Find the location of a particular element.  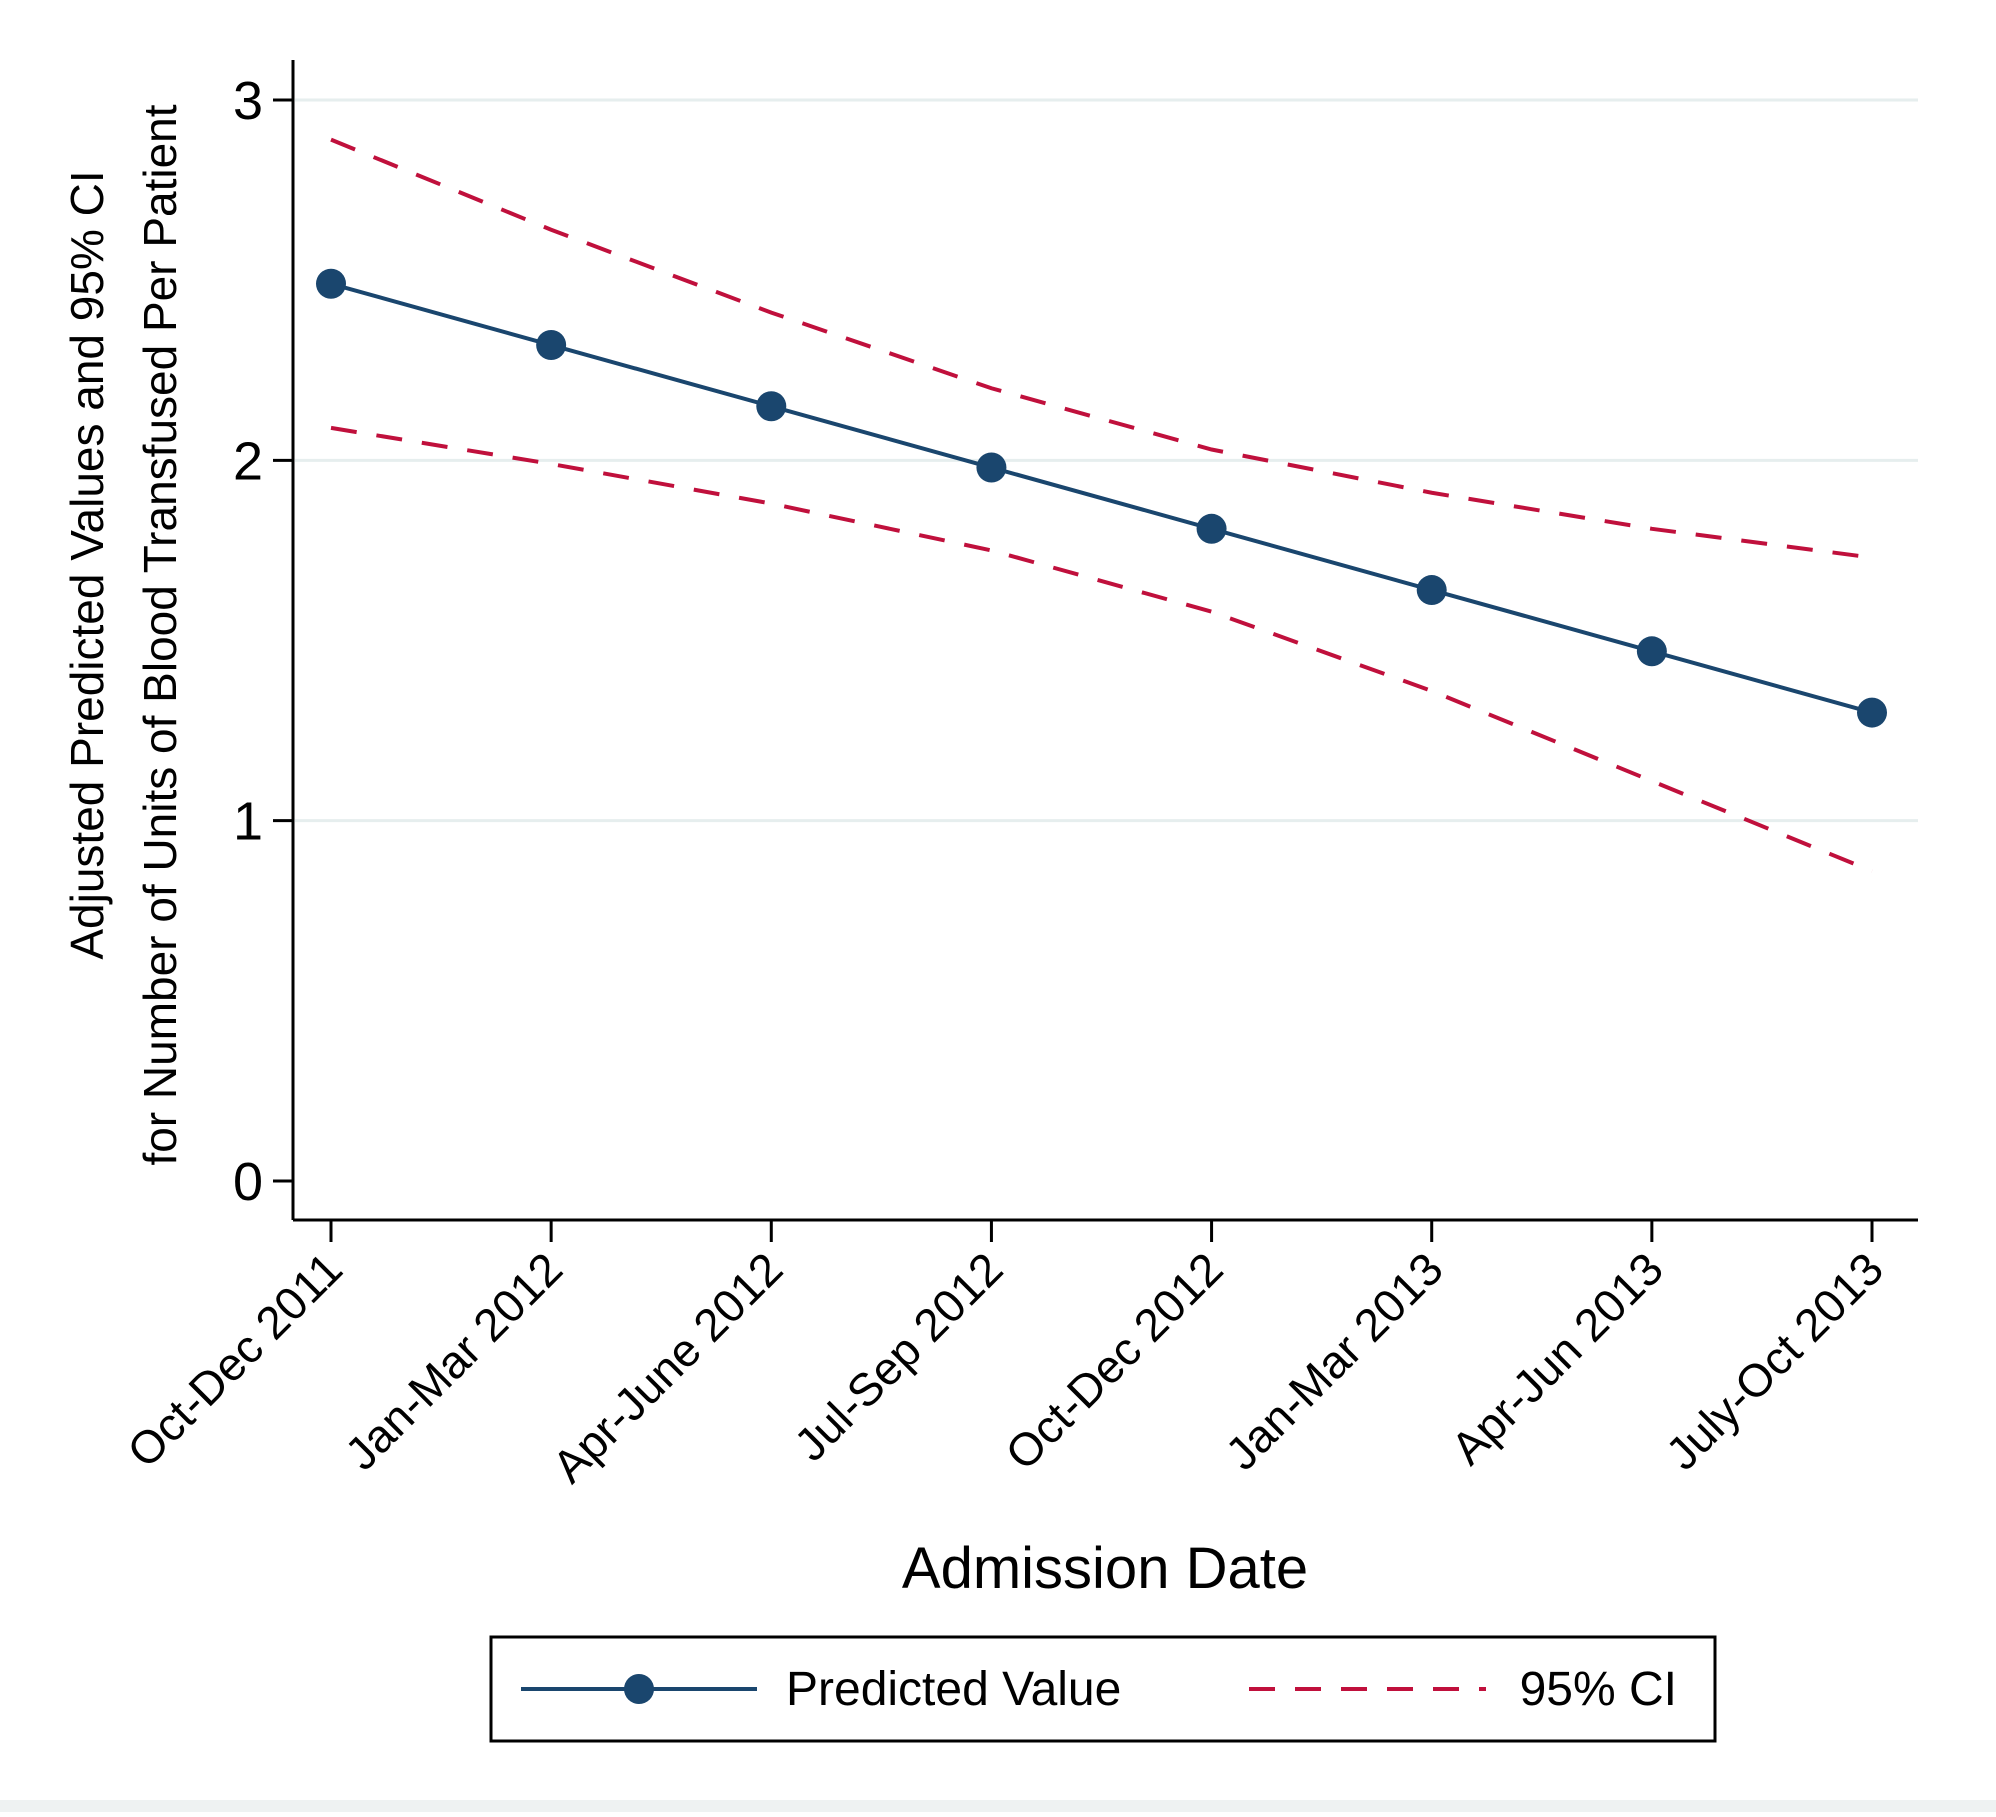

bottom-strip is located at coordinates (998, 1806).